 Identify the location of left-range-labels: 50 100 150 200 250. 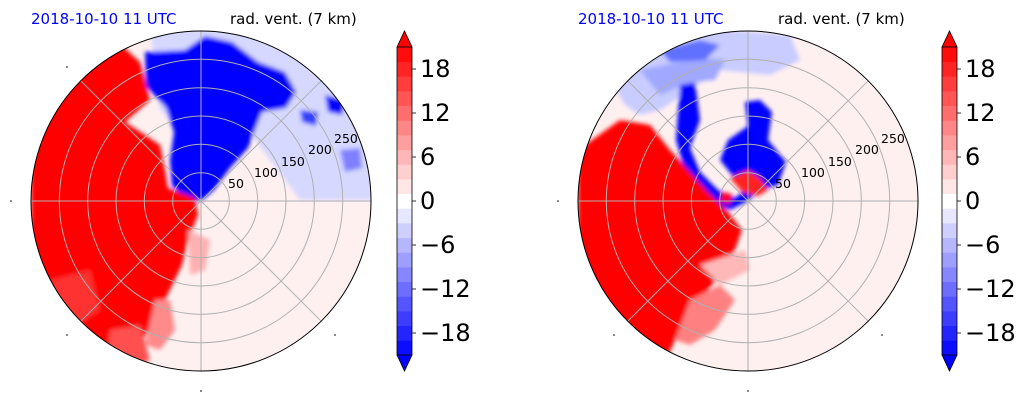
(293, 161).